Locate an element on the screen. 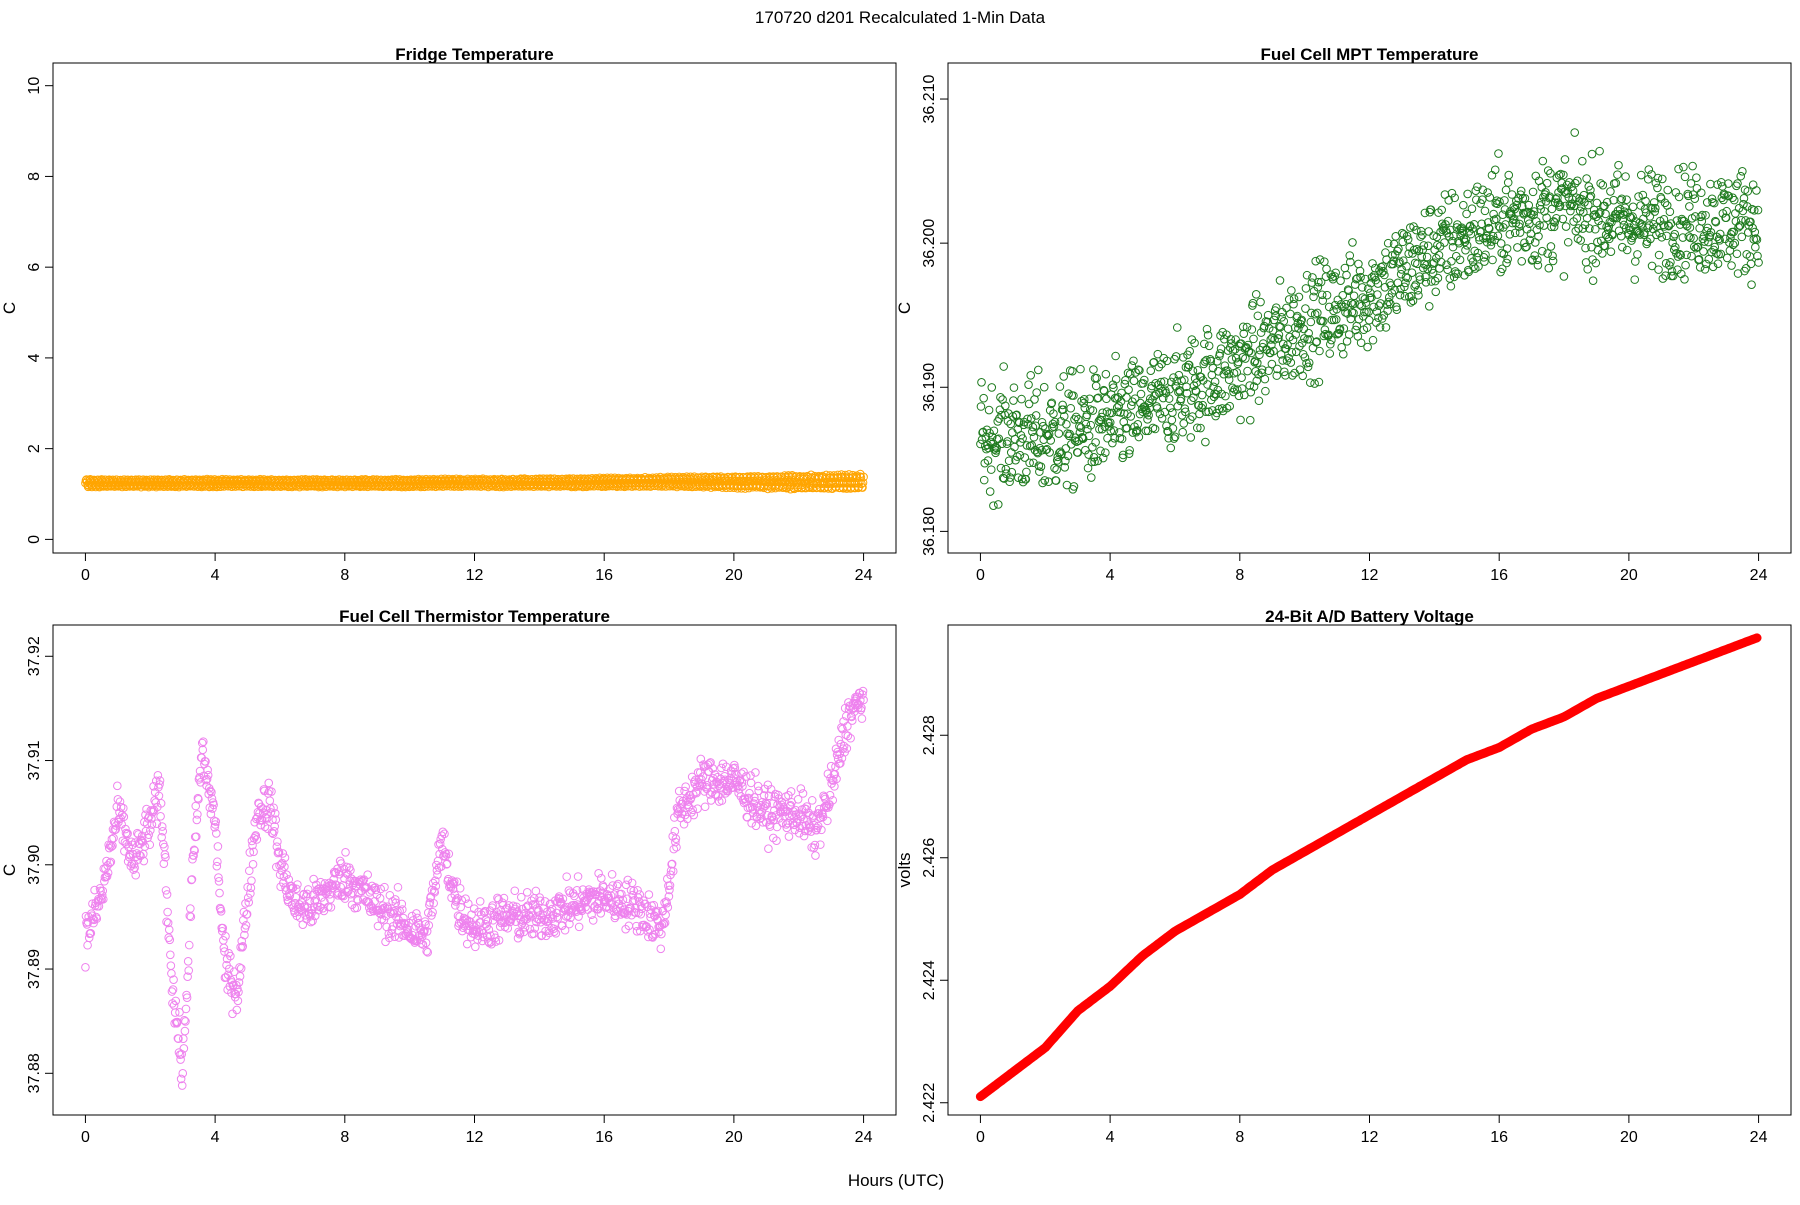  y-tick-label: 0 is located at coordinates (34, 539).